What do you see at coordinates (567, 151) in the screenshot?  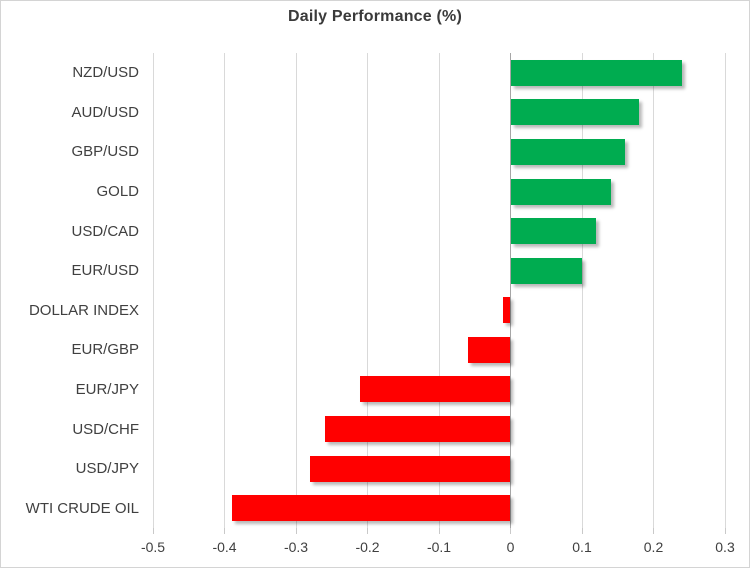 I see `bar-gbp-usd` at bounding box center [567, 151].